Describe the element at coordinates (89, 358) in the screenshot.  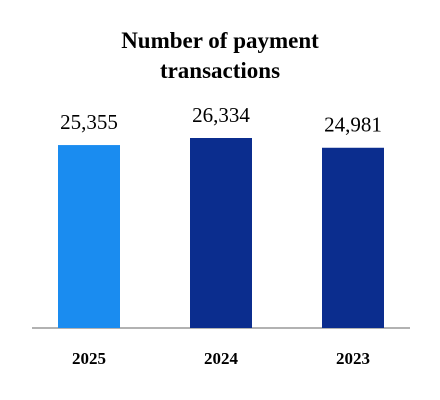
I see `x-tick-label: 2025` at that location.